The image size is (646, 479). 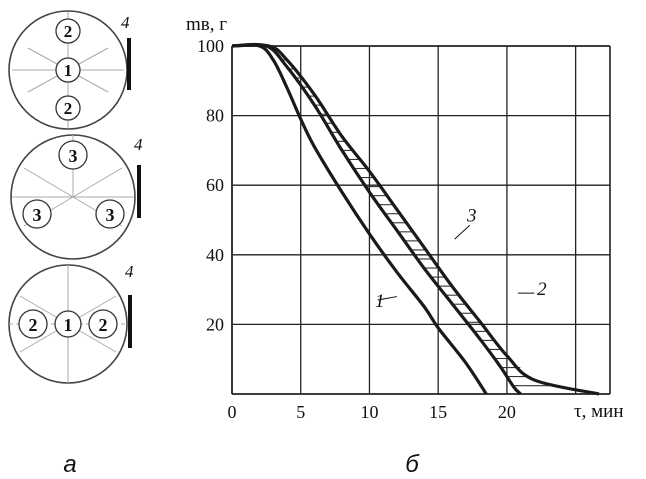 I want to click on x-tick-label: 10, so click(x=369, y=412).